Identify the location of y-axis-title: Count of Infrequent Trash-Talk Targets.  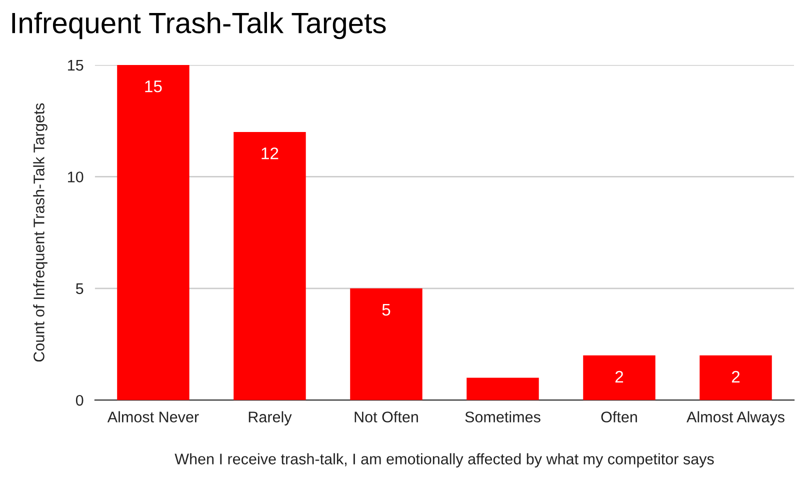
(40, 232).